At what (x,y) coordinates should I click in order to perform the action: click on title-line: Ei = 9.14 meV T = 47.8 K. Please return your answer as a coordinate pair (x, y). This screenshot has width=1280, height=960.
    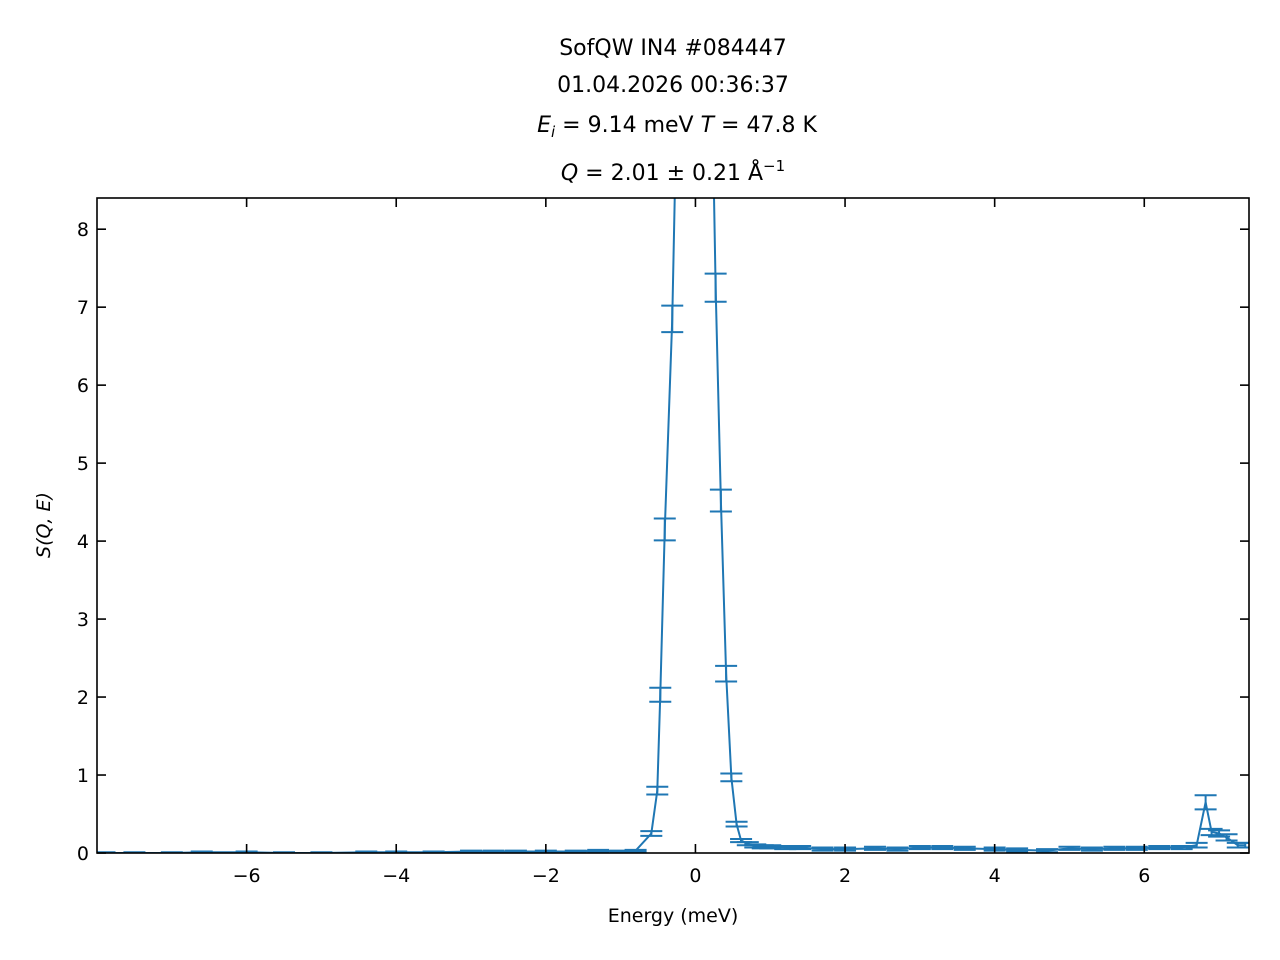
    Looking at the image, I should click on (677, 127).